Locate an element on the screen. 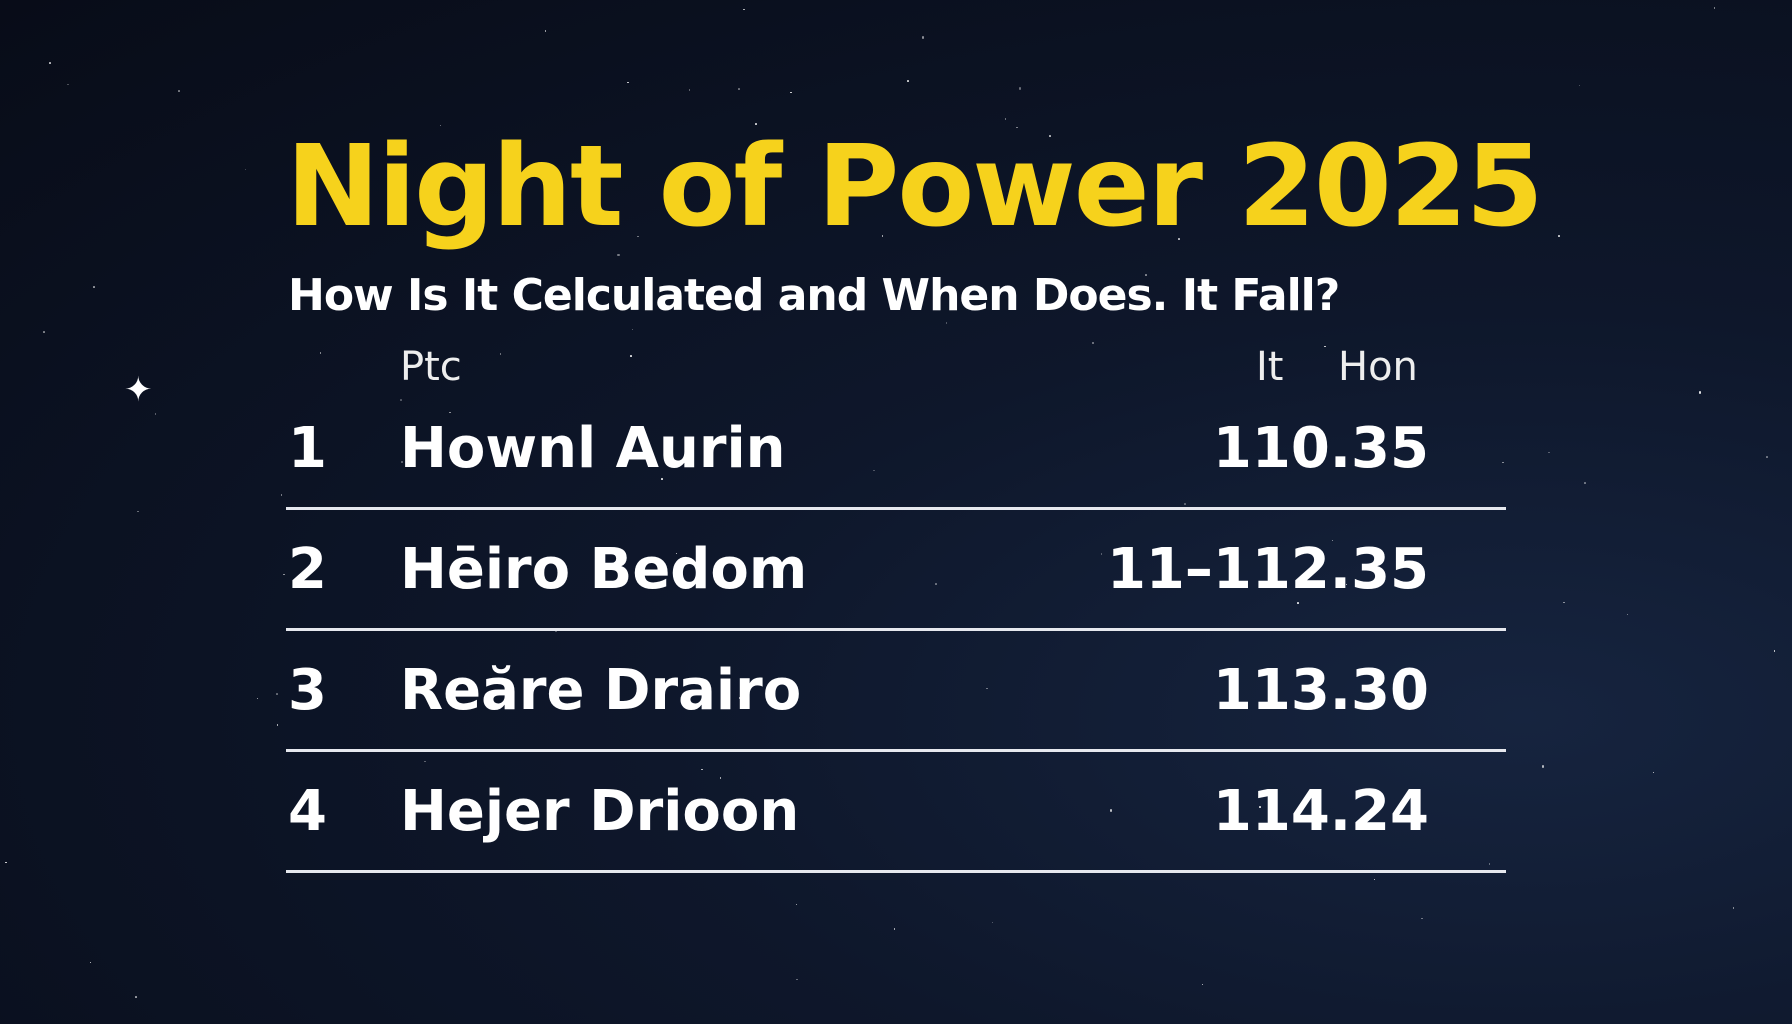 The height and width of the screenshot is (1024, 1792). row-value: 11–112.35 is located at coordinates (1267, 569).